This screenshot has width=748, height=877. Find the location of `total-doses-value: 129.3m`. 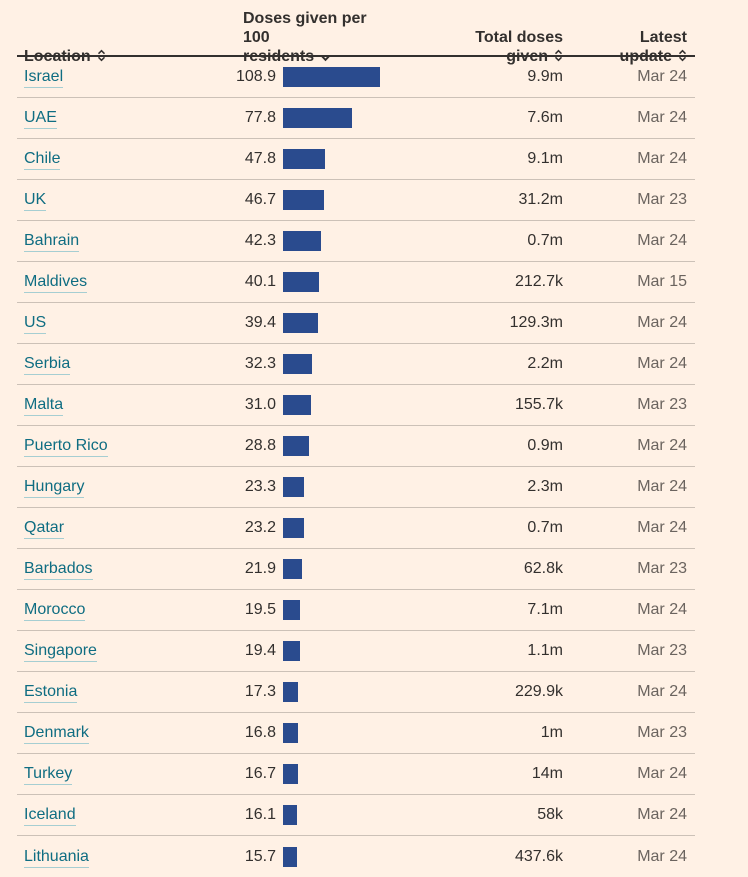

total-doses-value: 129.3m is located at coordinates (536, 322).